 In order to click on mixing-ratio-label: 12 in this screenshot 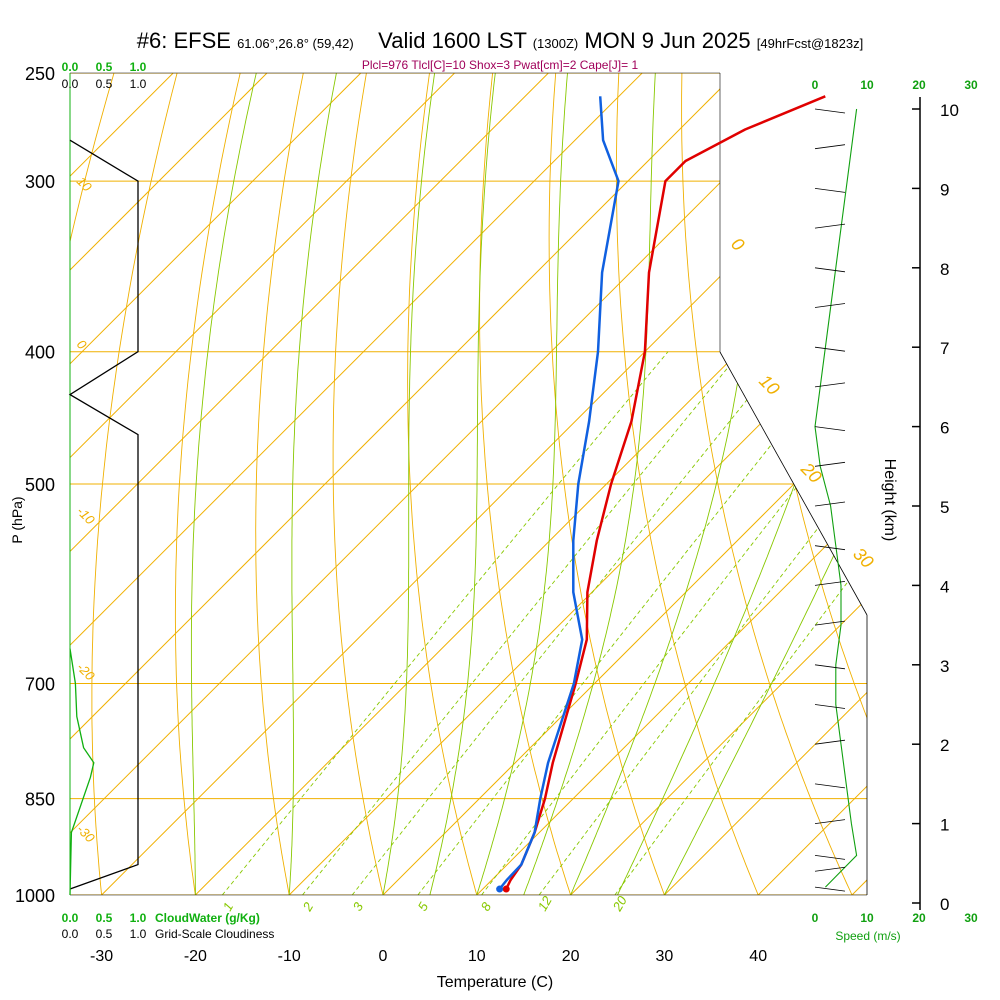, I will do `click(545, 903)`.